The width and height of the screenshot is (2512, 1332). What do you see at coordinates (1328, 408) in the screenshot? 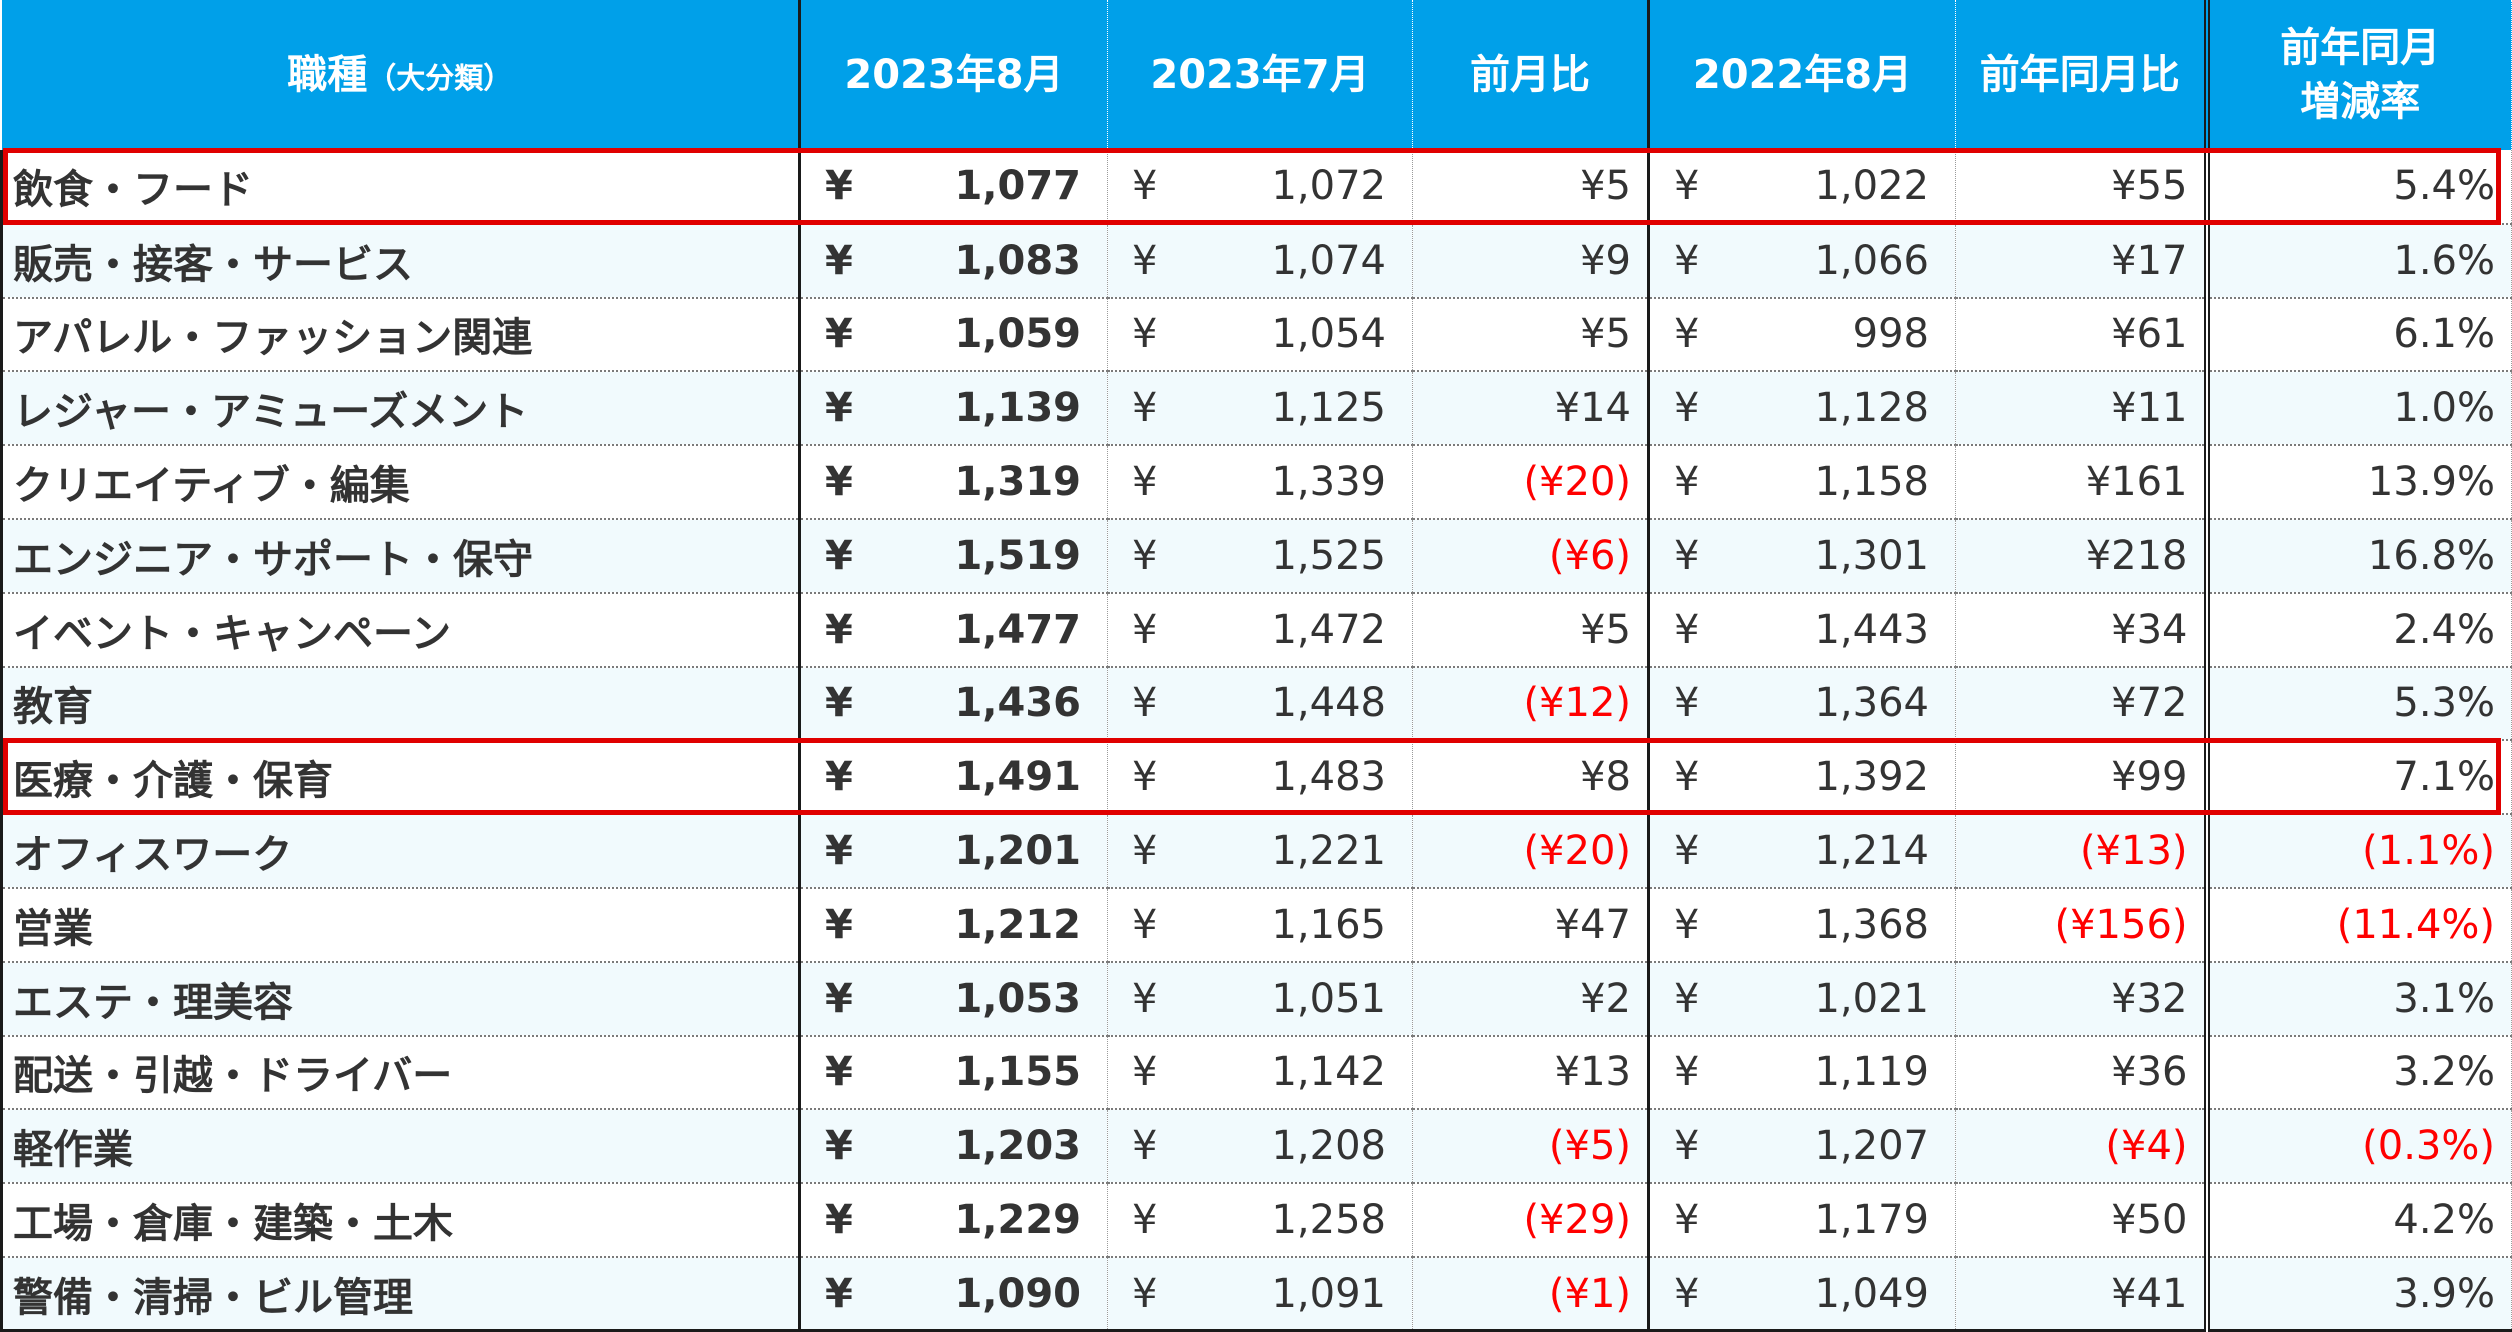
I see `amount-value: 1,125` at bounding box center [1328, 408].